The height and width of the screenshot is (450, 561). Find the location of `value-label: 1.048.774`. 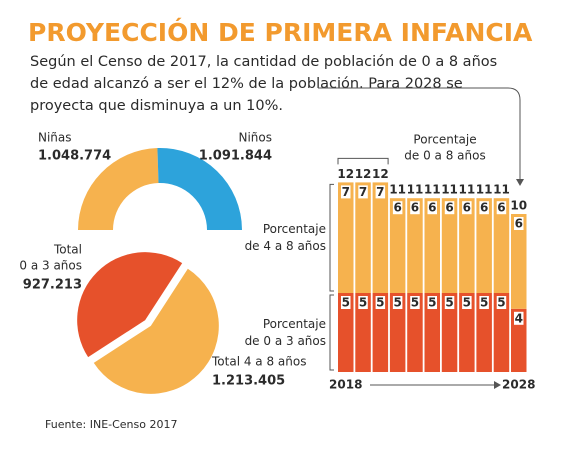

value-label: 1.048.774 is located at coordinates (74, 156).